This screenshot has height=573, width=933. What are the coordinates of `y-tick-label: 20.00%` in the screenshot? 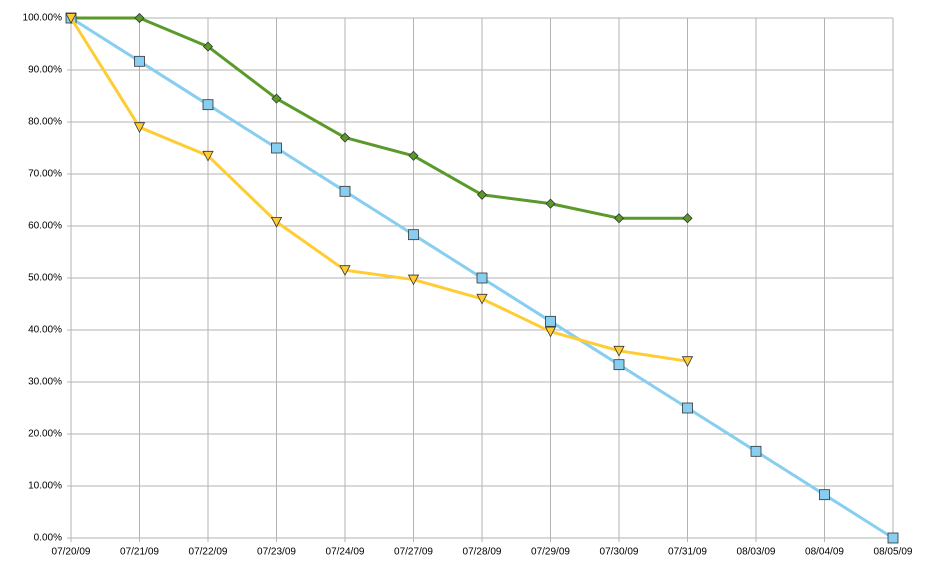 It's located at (45, 434).